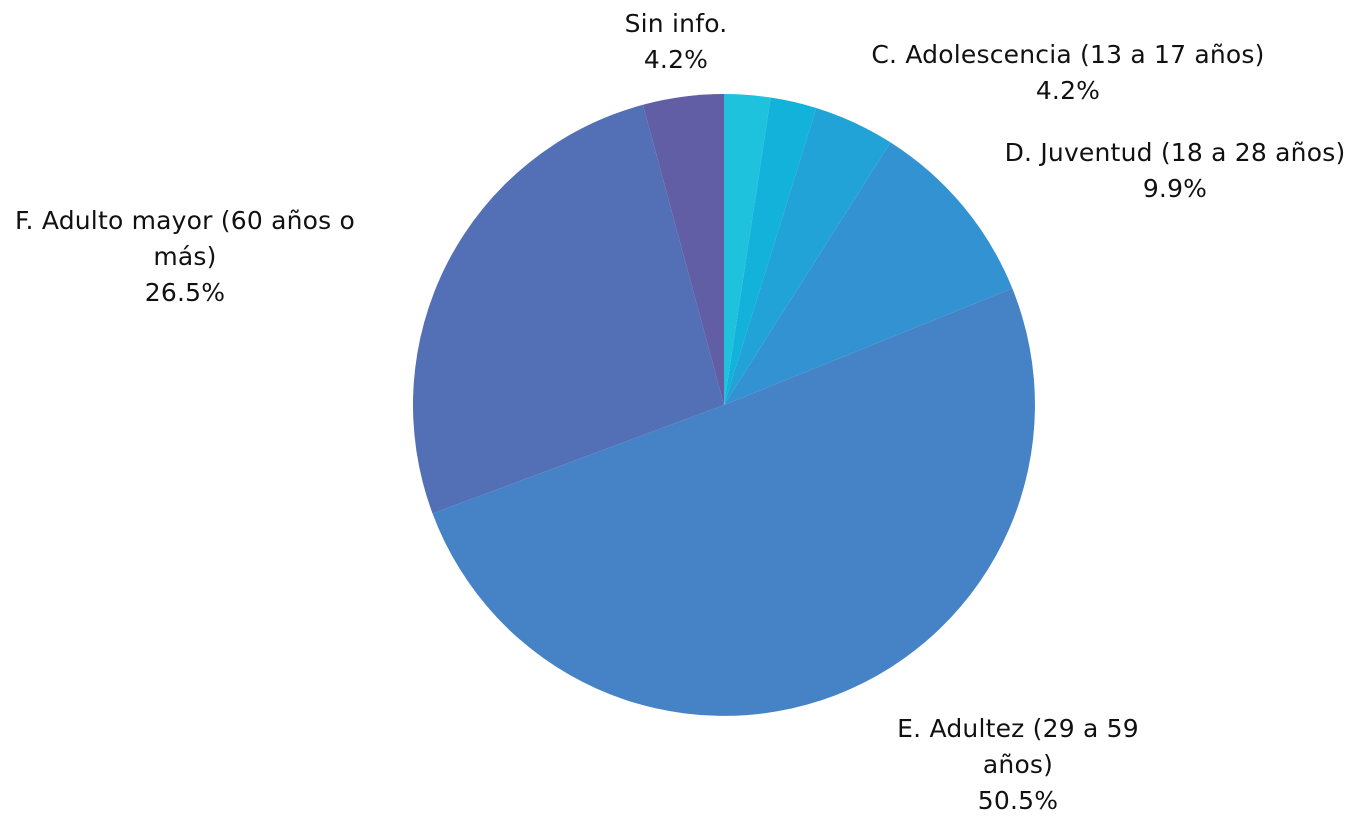  I want to click on label-juventud: D. Juventud (18 a 28 años) 9.9%, so click(1170, 171).